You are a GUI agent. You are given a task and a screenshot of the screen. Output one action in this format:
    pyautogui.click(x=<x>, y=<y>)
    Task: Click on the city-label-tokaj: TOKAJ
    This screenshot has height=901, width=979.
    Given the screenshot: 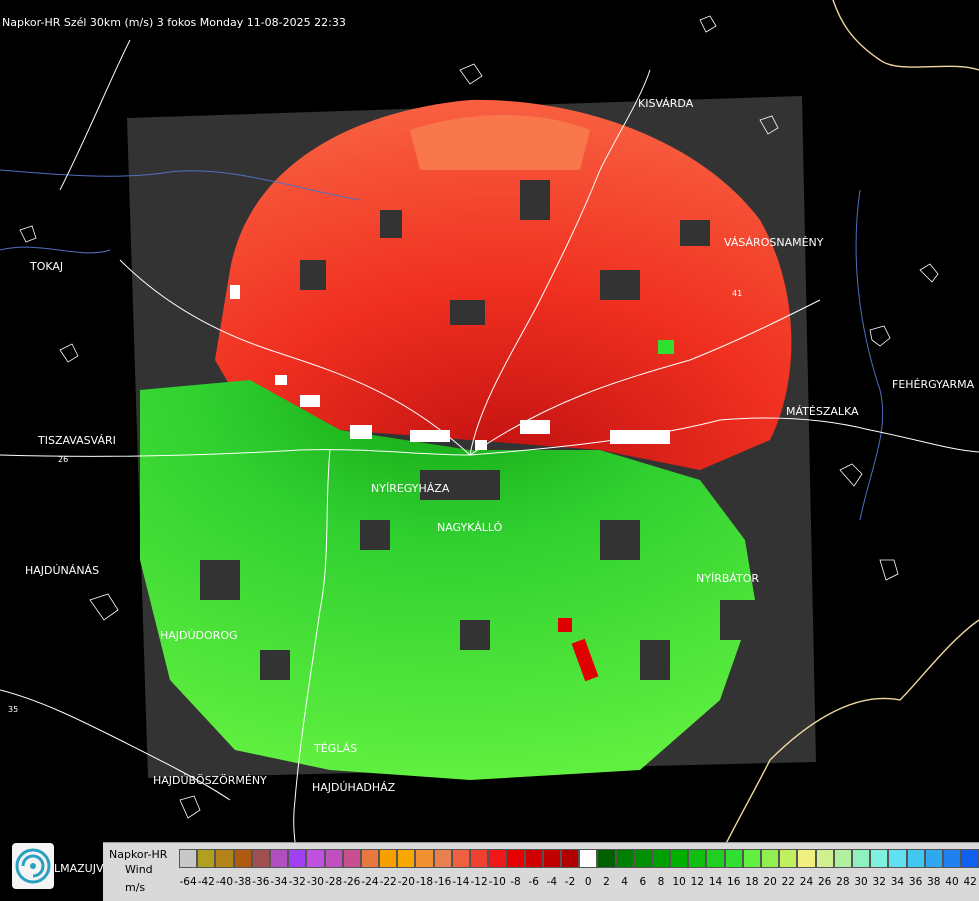 What is the action you would take?
    pyautogui.click(x=47, y=266)
    